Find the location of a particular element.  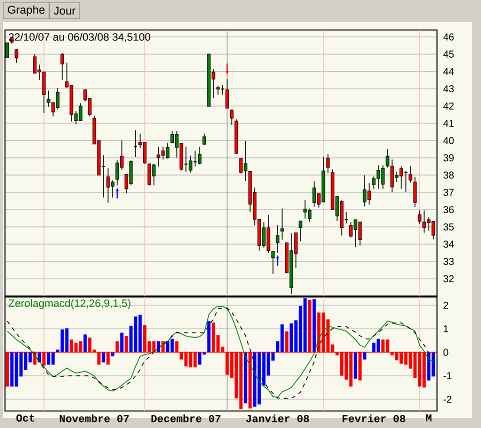

y-tick-label: 45 is located at coordinates (448, 54).